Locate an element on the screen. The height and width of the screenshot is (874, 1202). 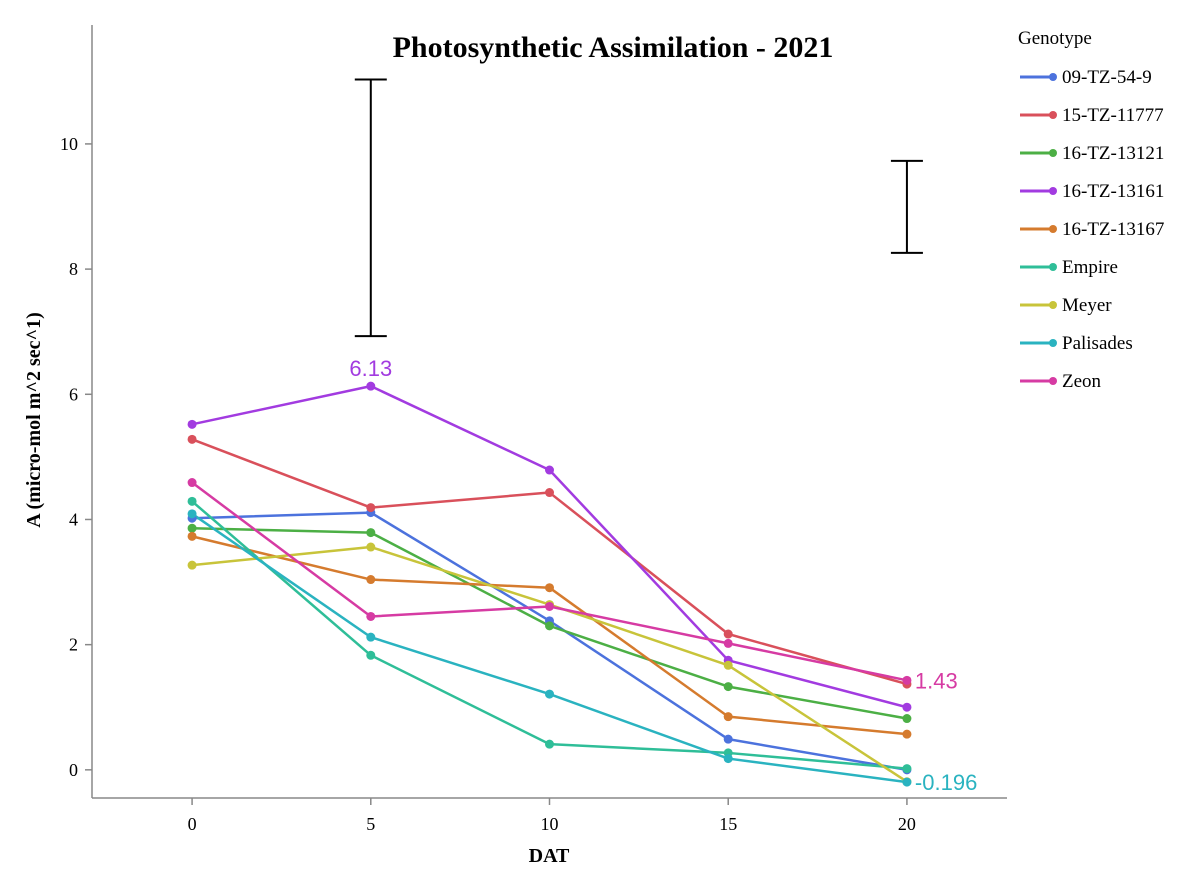
legend-item: 16-TZ-13121 is located at coordinates (1092, 153).